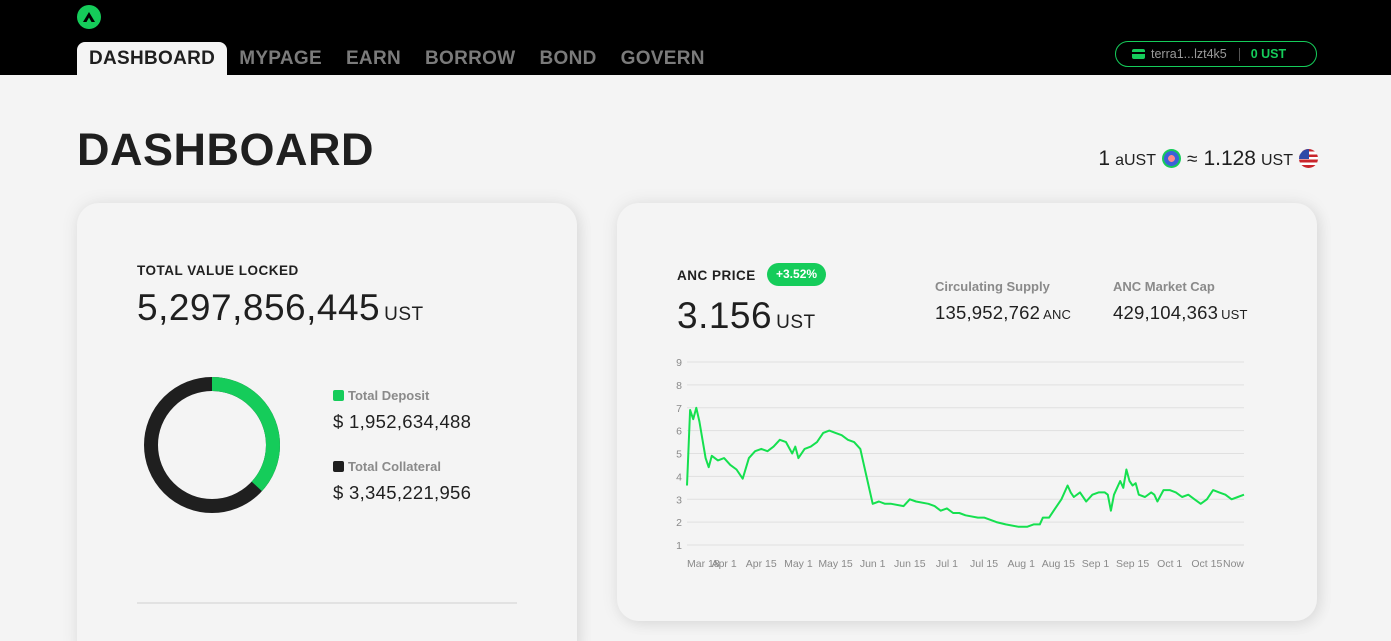  Describe the element at coordinates (327, 603) in the screenshot. I see `card-divider` at that location.